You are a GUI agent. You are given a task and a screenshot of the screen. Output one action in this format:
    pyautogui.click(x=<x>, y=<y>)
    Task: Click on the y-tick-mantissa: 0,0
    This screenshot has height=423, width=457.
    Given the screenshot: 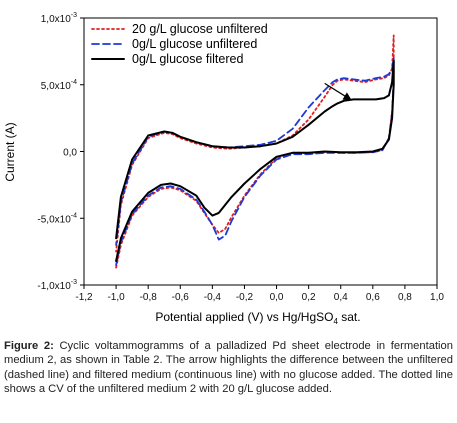 What is the action you would take?
    pyautogui.click(x=70, y=153)
    